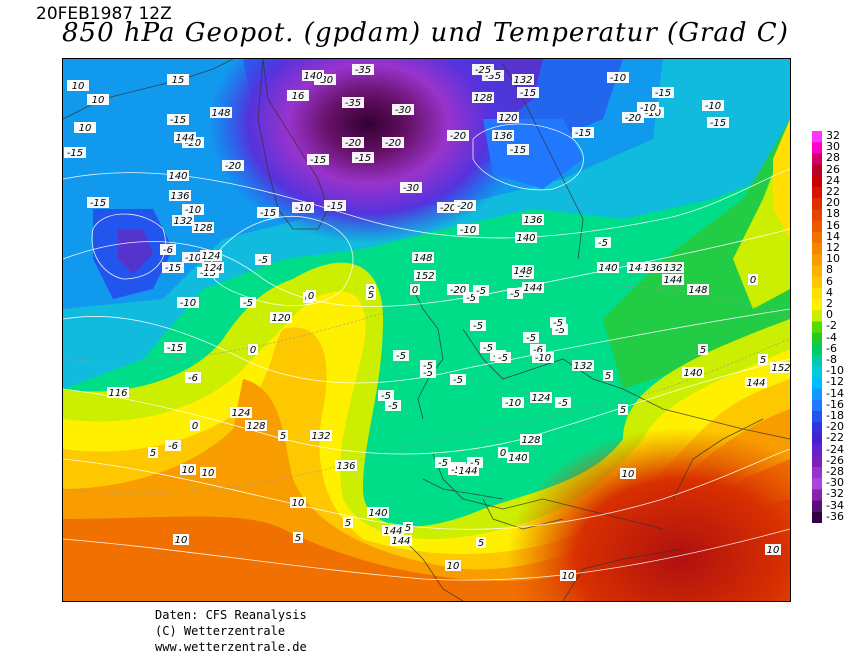 The width and height of the screenshot is (850, 657). What do you see at coordinates (833, 214) in the screenshot?
I see `legend-label: 18` at bounding box center [833, 214].